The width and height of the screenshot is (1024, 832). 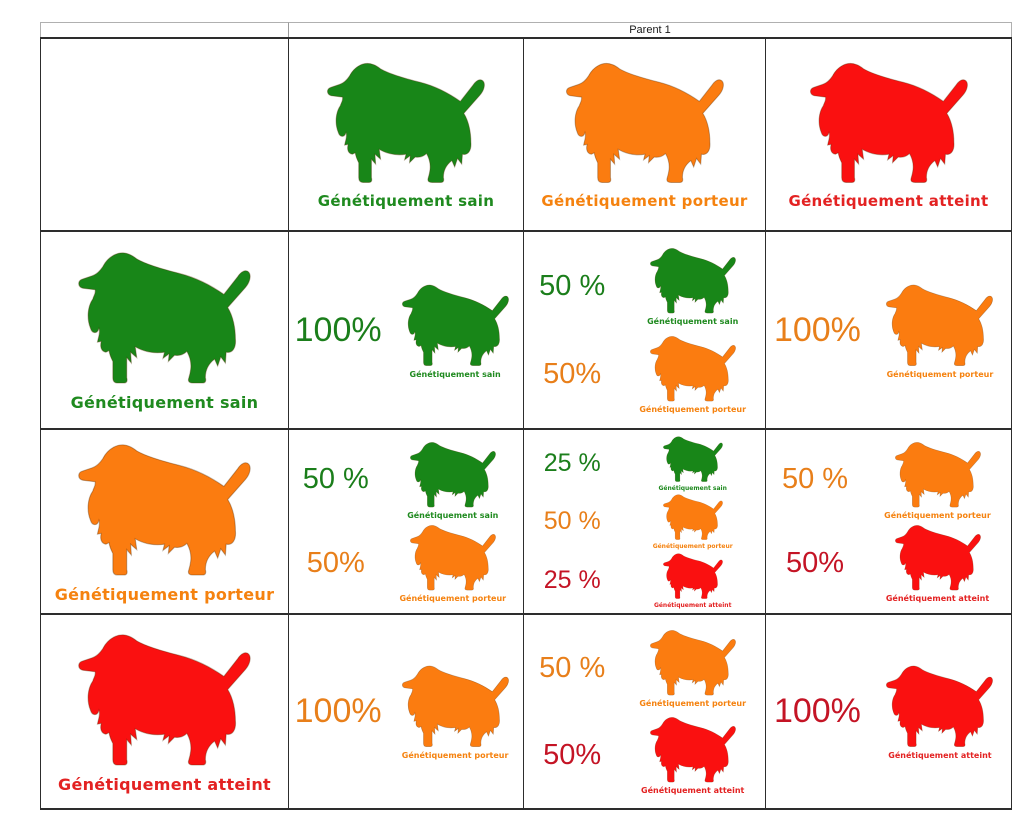 I want to click on header-corner-cell, so click(x=164, y=29).